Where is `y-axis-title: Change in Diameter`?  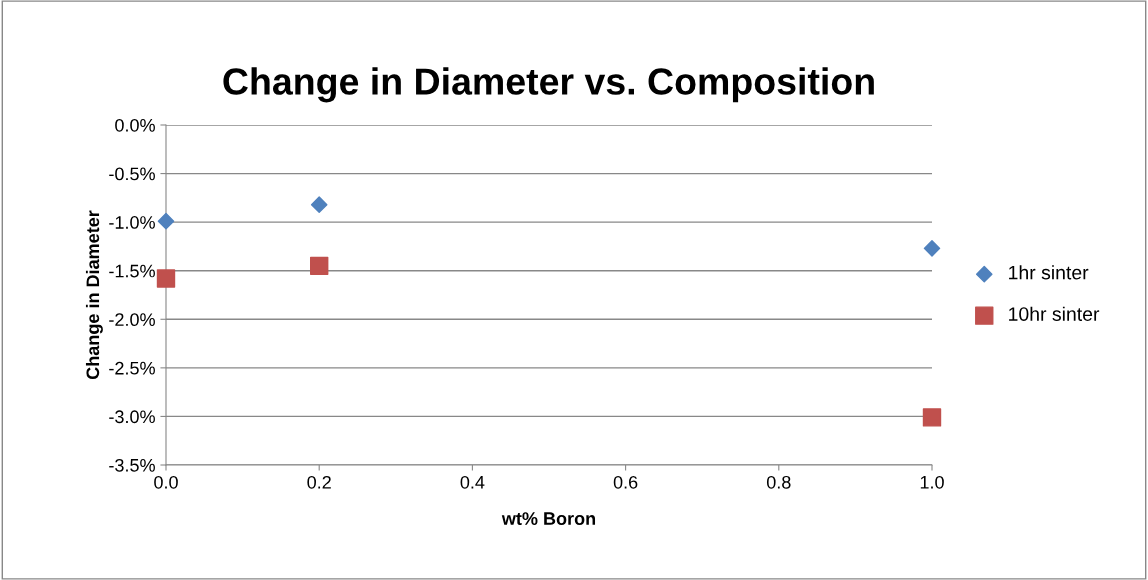 y-axis-title: Change in Diameter is located at coordinates (94, 295).